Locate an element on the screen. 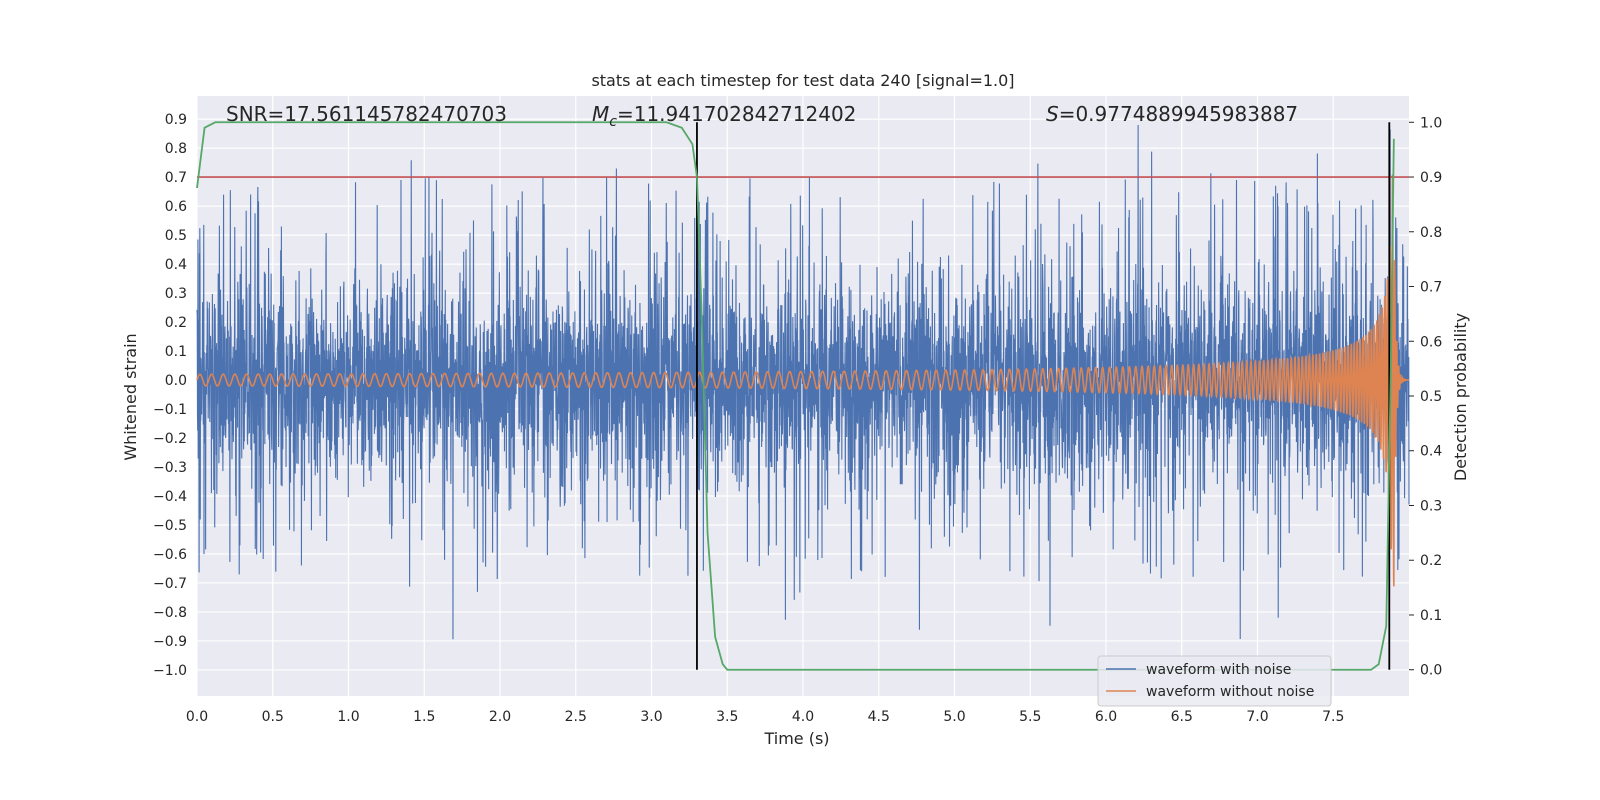 The width and height of the screenshot is (1600, 800). y-tick-label: 0.7 is located at coordinates (176, 178).